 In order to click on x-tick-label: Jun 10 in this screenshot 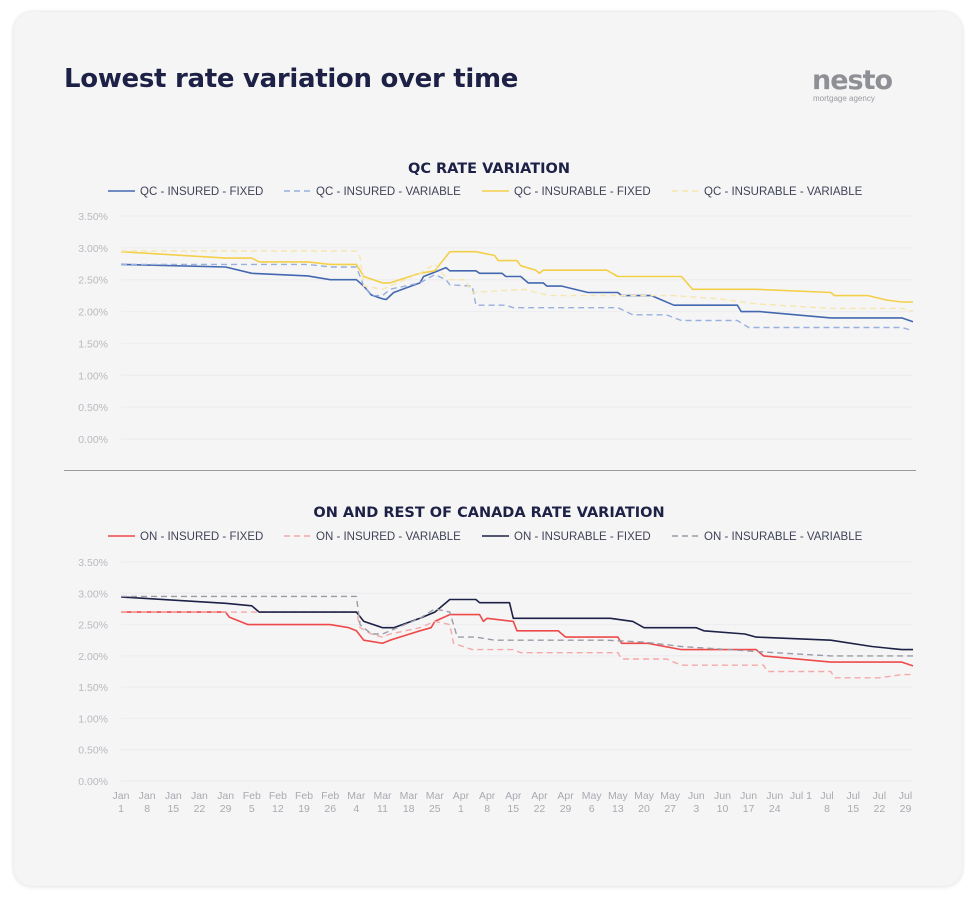, I will do `click(722, 802)`.